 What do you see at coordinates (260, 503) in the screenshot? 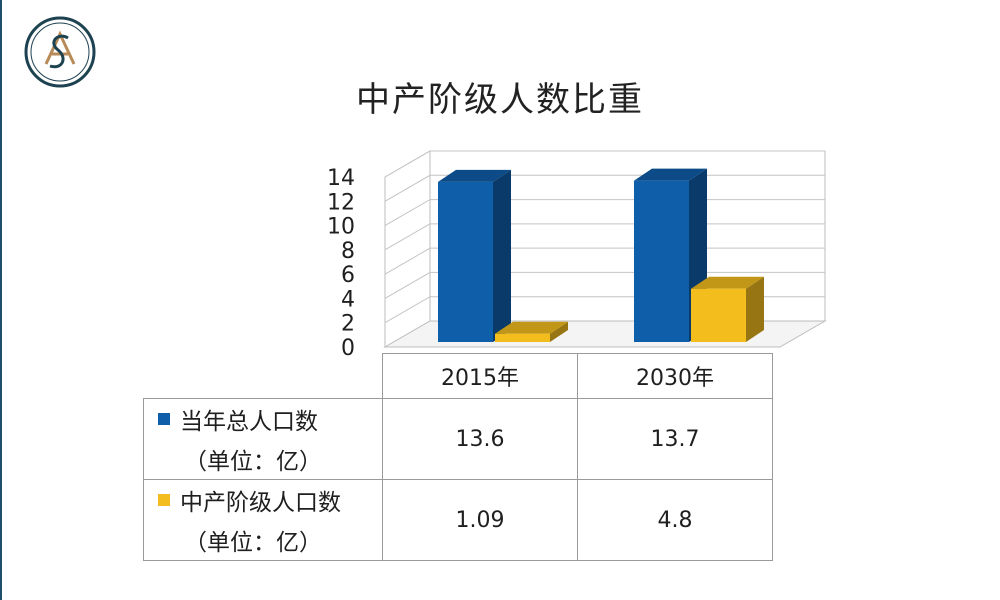
I see `row-label-text: 中产阶级人口数` at bounding box center [260, 503].